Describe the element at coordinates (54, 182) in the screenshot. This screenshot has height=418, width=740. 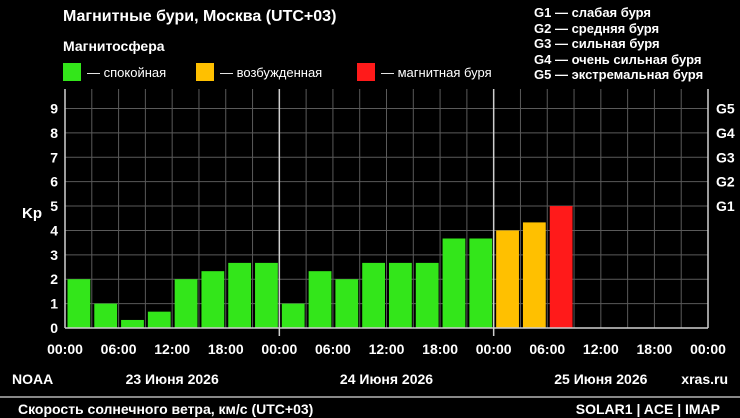
I see `y-tick-label-6: 6` at that location.